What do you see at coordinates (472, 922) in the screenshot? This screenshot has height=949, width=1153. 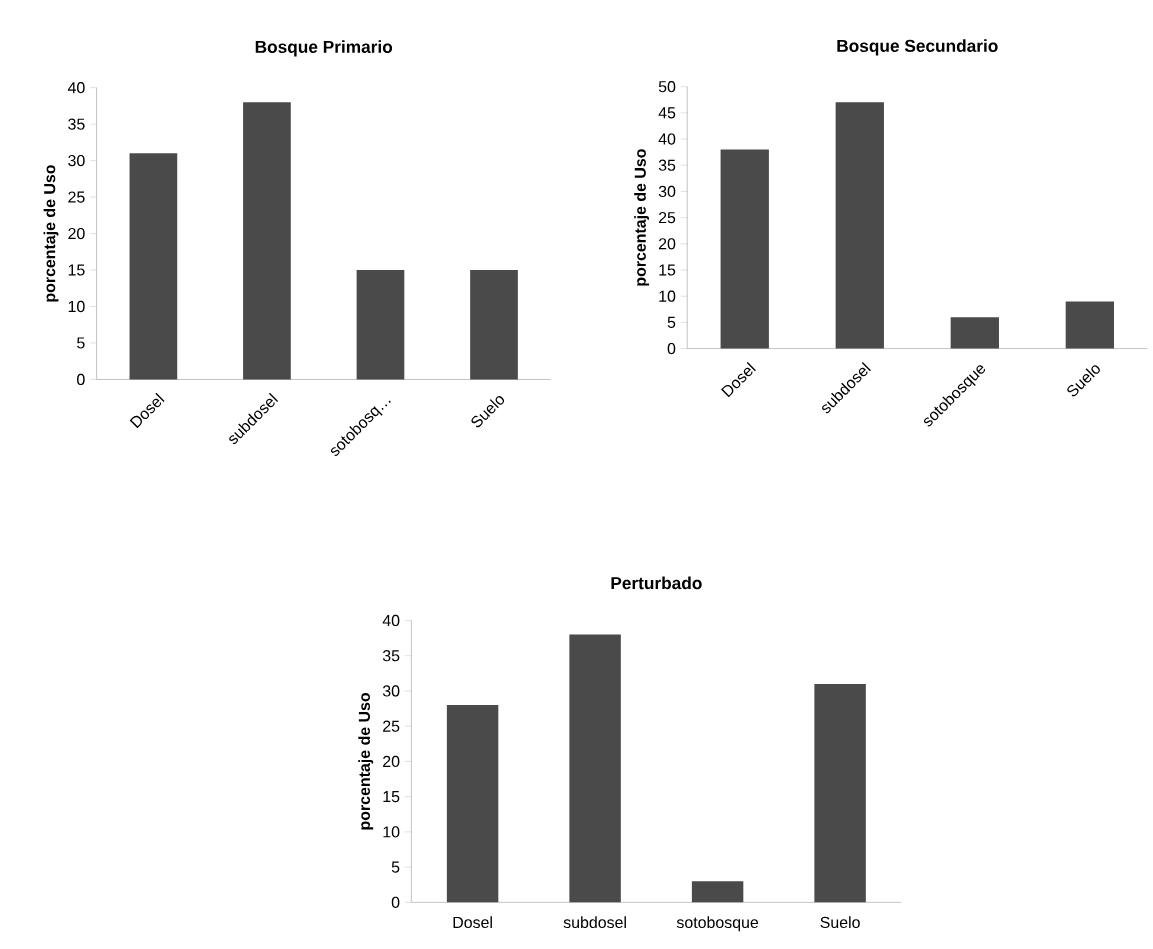 I see `x-tick-label: Dosel` at bounding box center [472, 922].